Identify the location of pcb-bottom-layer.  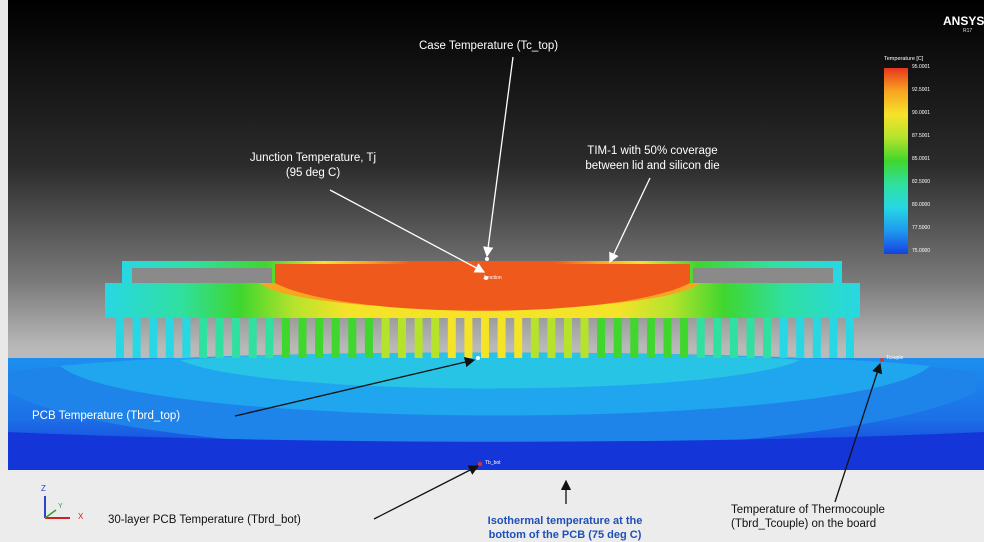
(496, 451).